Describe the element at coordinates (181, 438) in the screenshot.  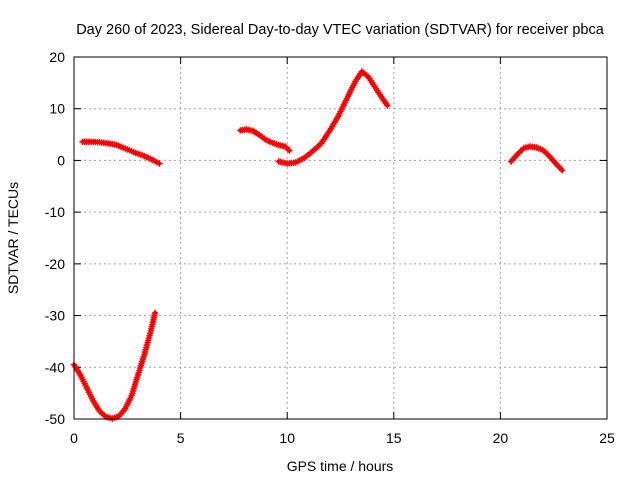
I see `x-tick-label: 5` at that location.